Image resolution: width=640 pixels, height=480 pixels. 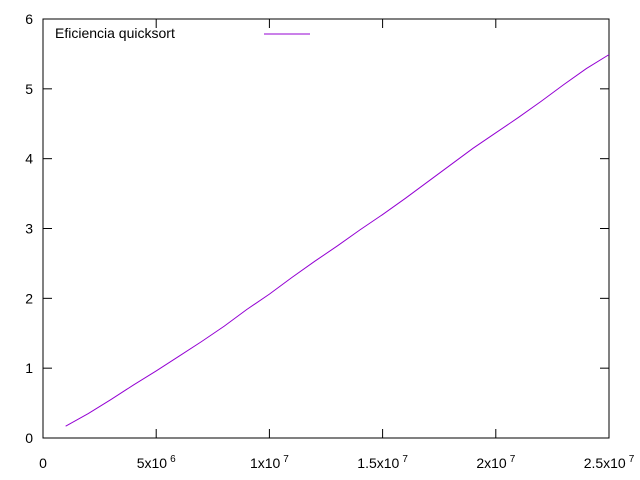 What do you see at coordinates (29, 159) in the screenshot?
I see `y-tick-label: 4` at bounding box center [29, 159].